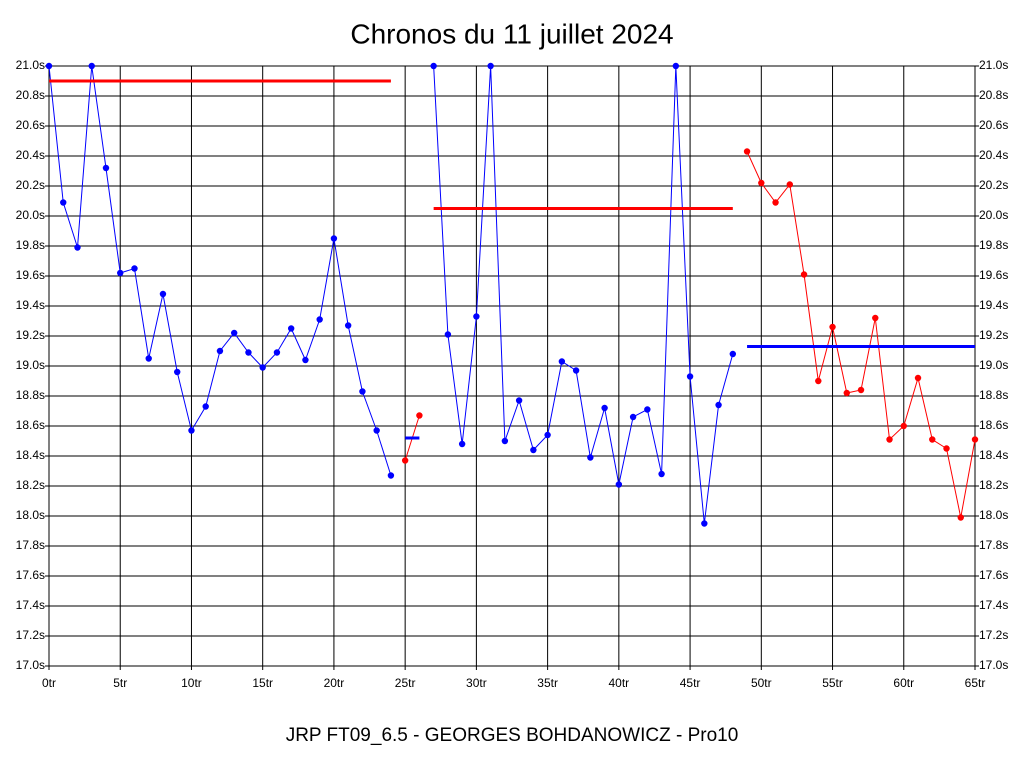  I want to click on y-tick-label: 17.8s, so click(30, 545).